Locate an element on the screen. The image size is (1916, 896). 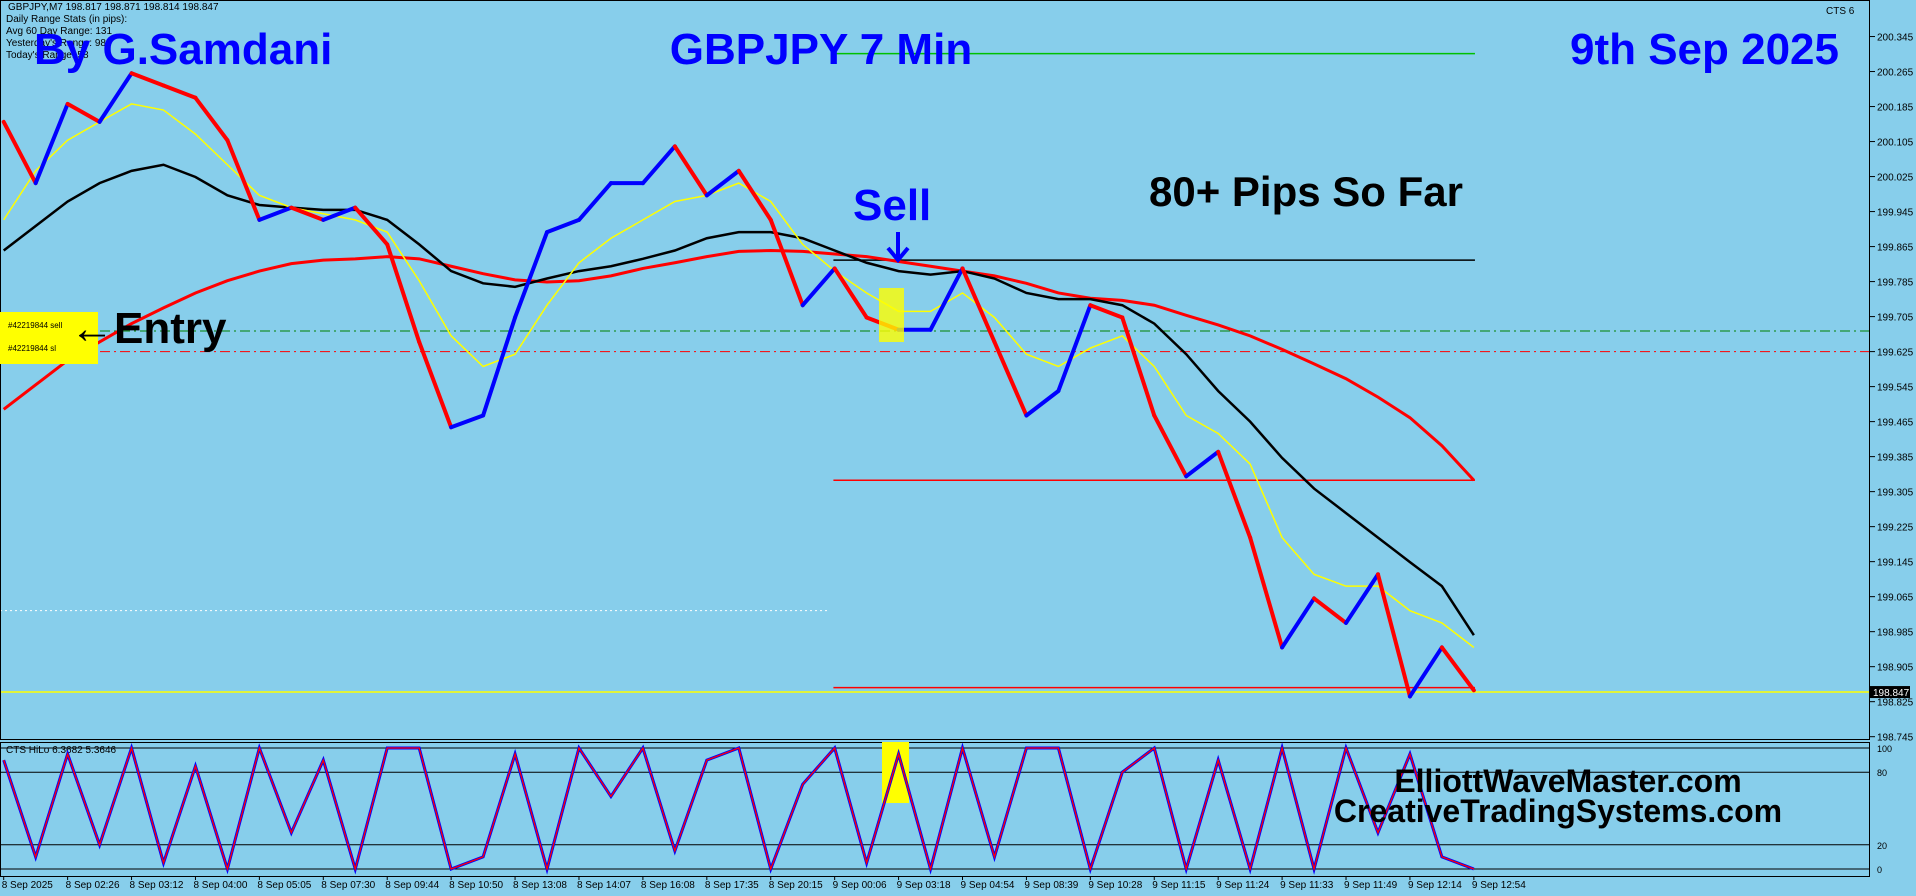
y-tick-label: 198.825 is located at coordinates (1895, 703).